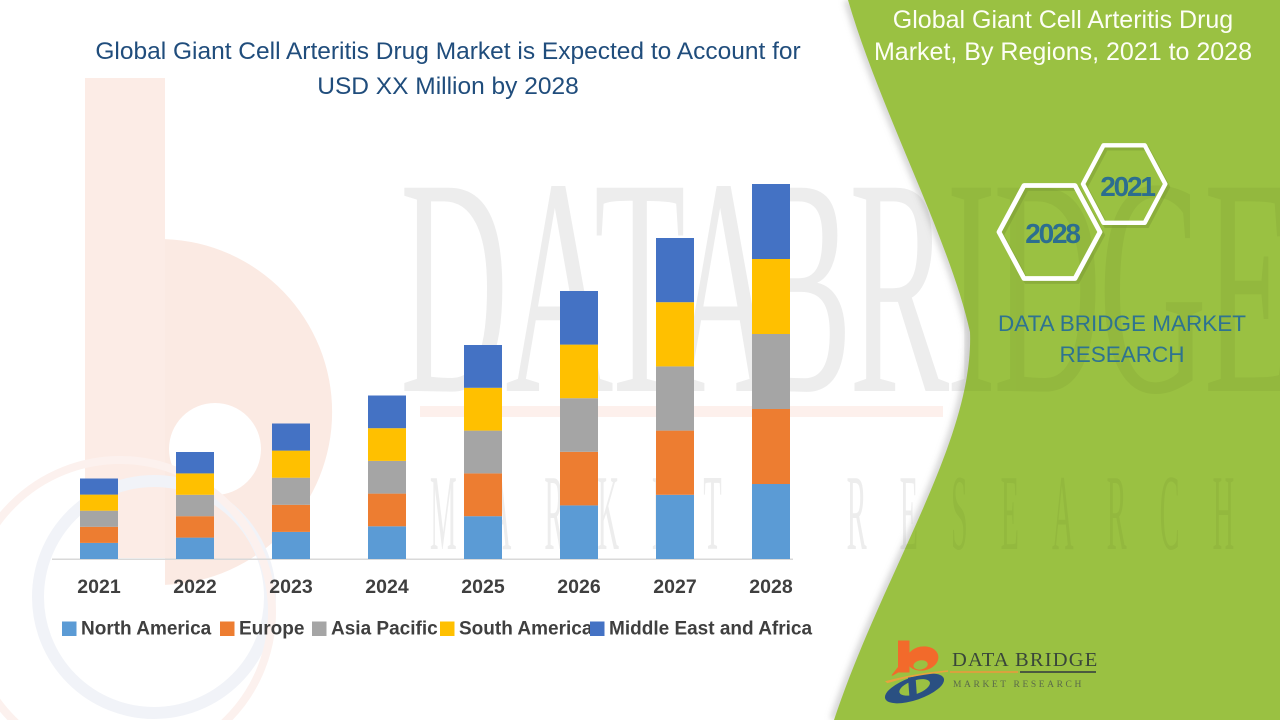 This screenshot has width=1280, height=720. I want to click on svg-text: 2025, so click(483, 587).